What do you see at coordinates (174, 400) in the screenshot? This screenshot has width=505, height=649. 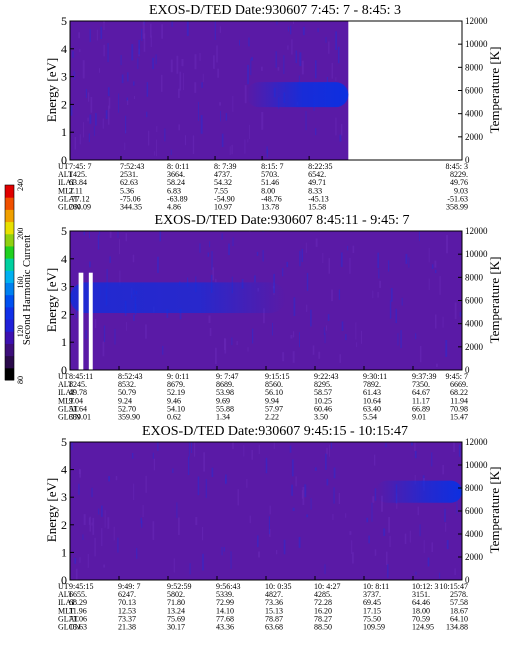 I see `table-cell: 9.46` at bounding box center [174, 400].